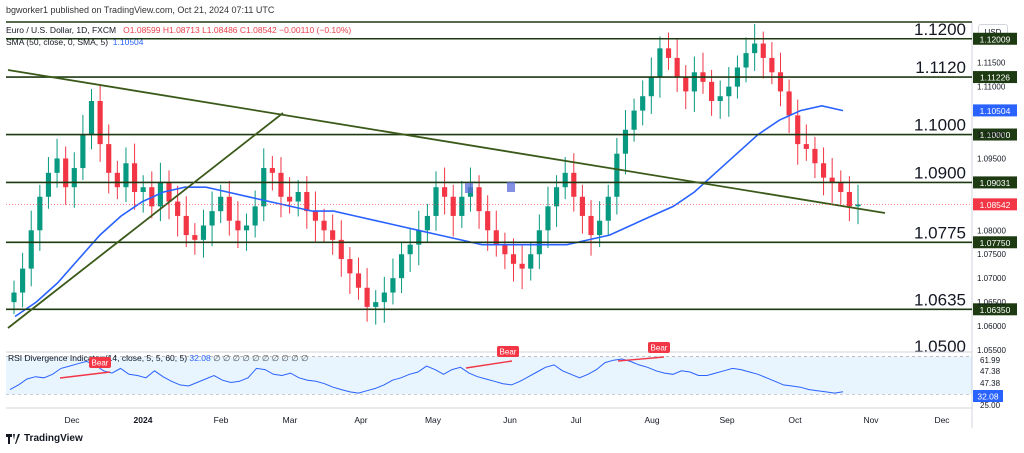  What do you see at coordinates (991, 302) in the screenshot?
I see `y-tick-label: 1.06500` at bounding box center [991, 302].